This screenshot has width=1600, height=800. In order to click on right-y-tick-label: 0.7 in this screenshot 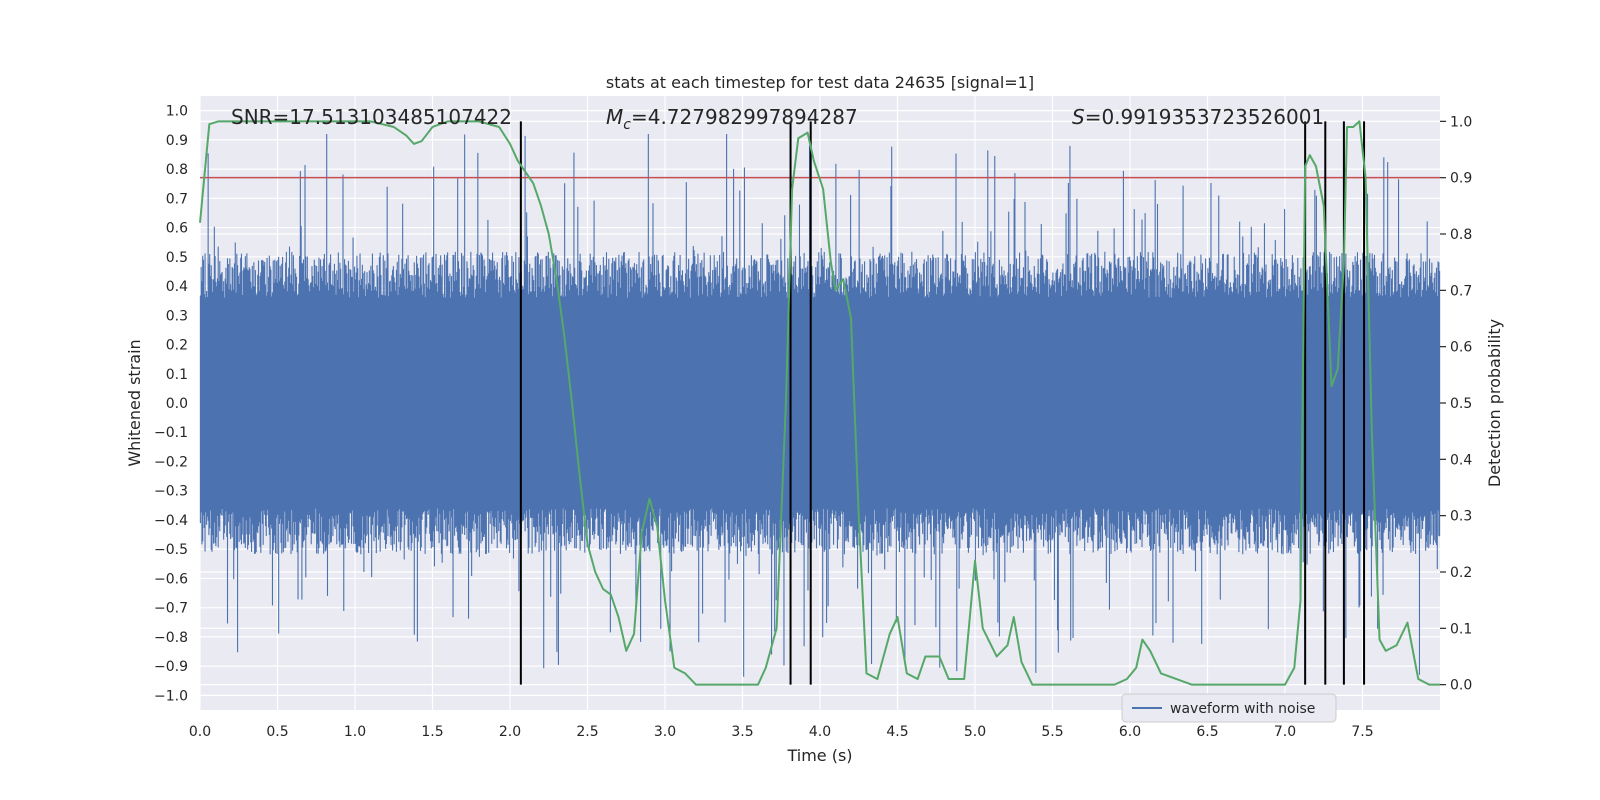, I will do `click(1461, 291)`.